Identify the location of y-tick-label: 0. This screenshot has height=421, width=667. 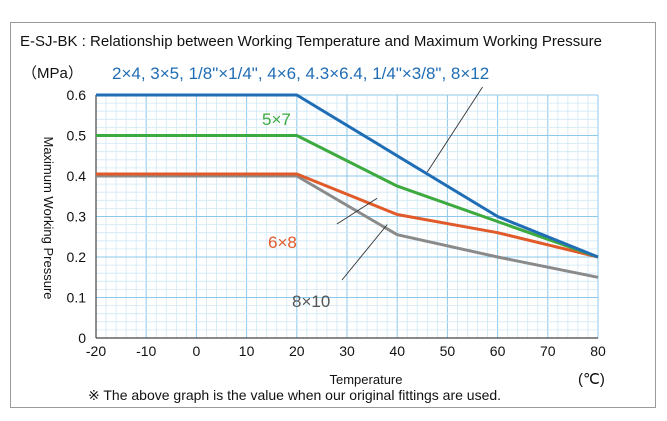
(82, 338).